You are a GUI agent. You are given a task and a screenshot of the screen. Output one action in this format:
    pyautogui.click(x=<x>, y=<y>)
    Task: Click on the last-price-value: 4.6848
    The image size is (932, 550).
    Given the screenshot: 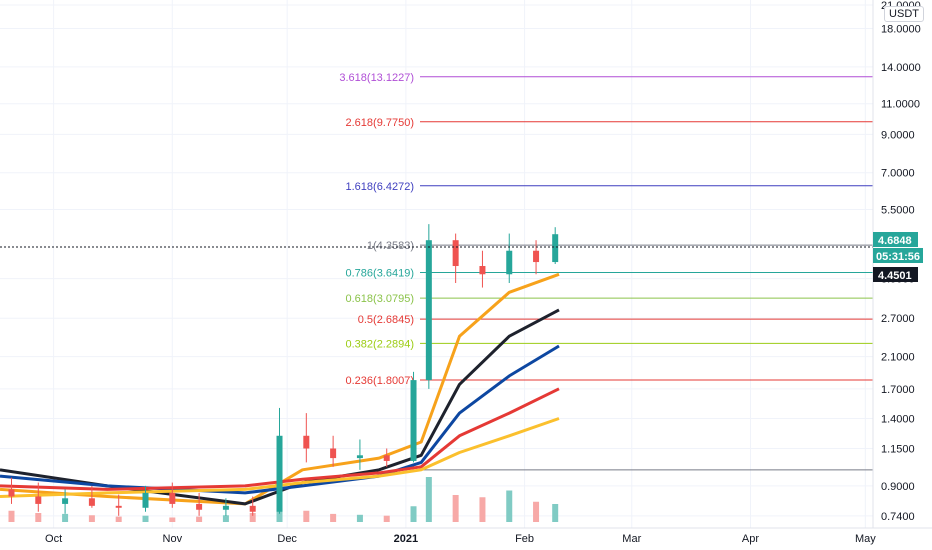 What is the action you would take?
    pyautogui.click(x=895, y=241)
    